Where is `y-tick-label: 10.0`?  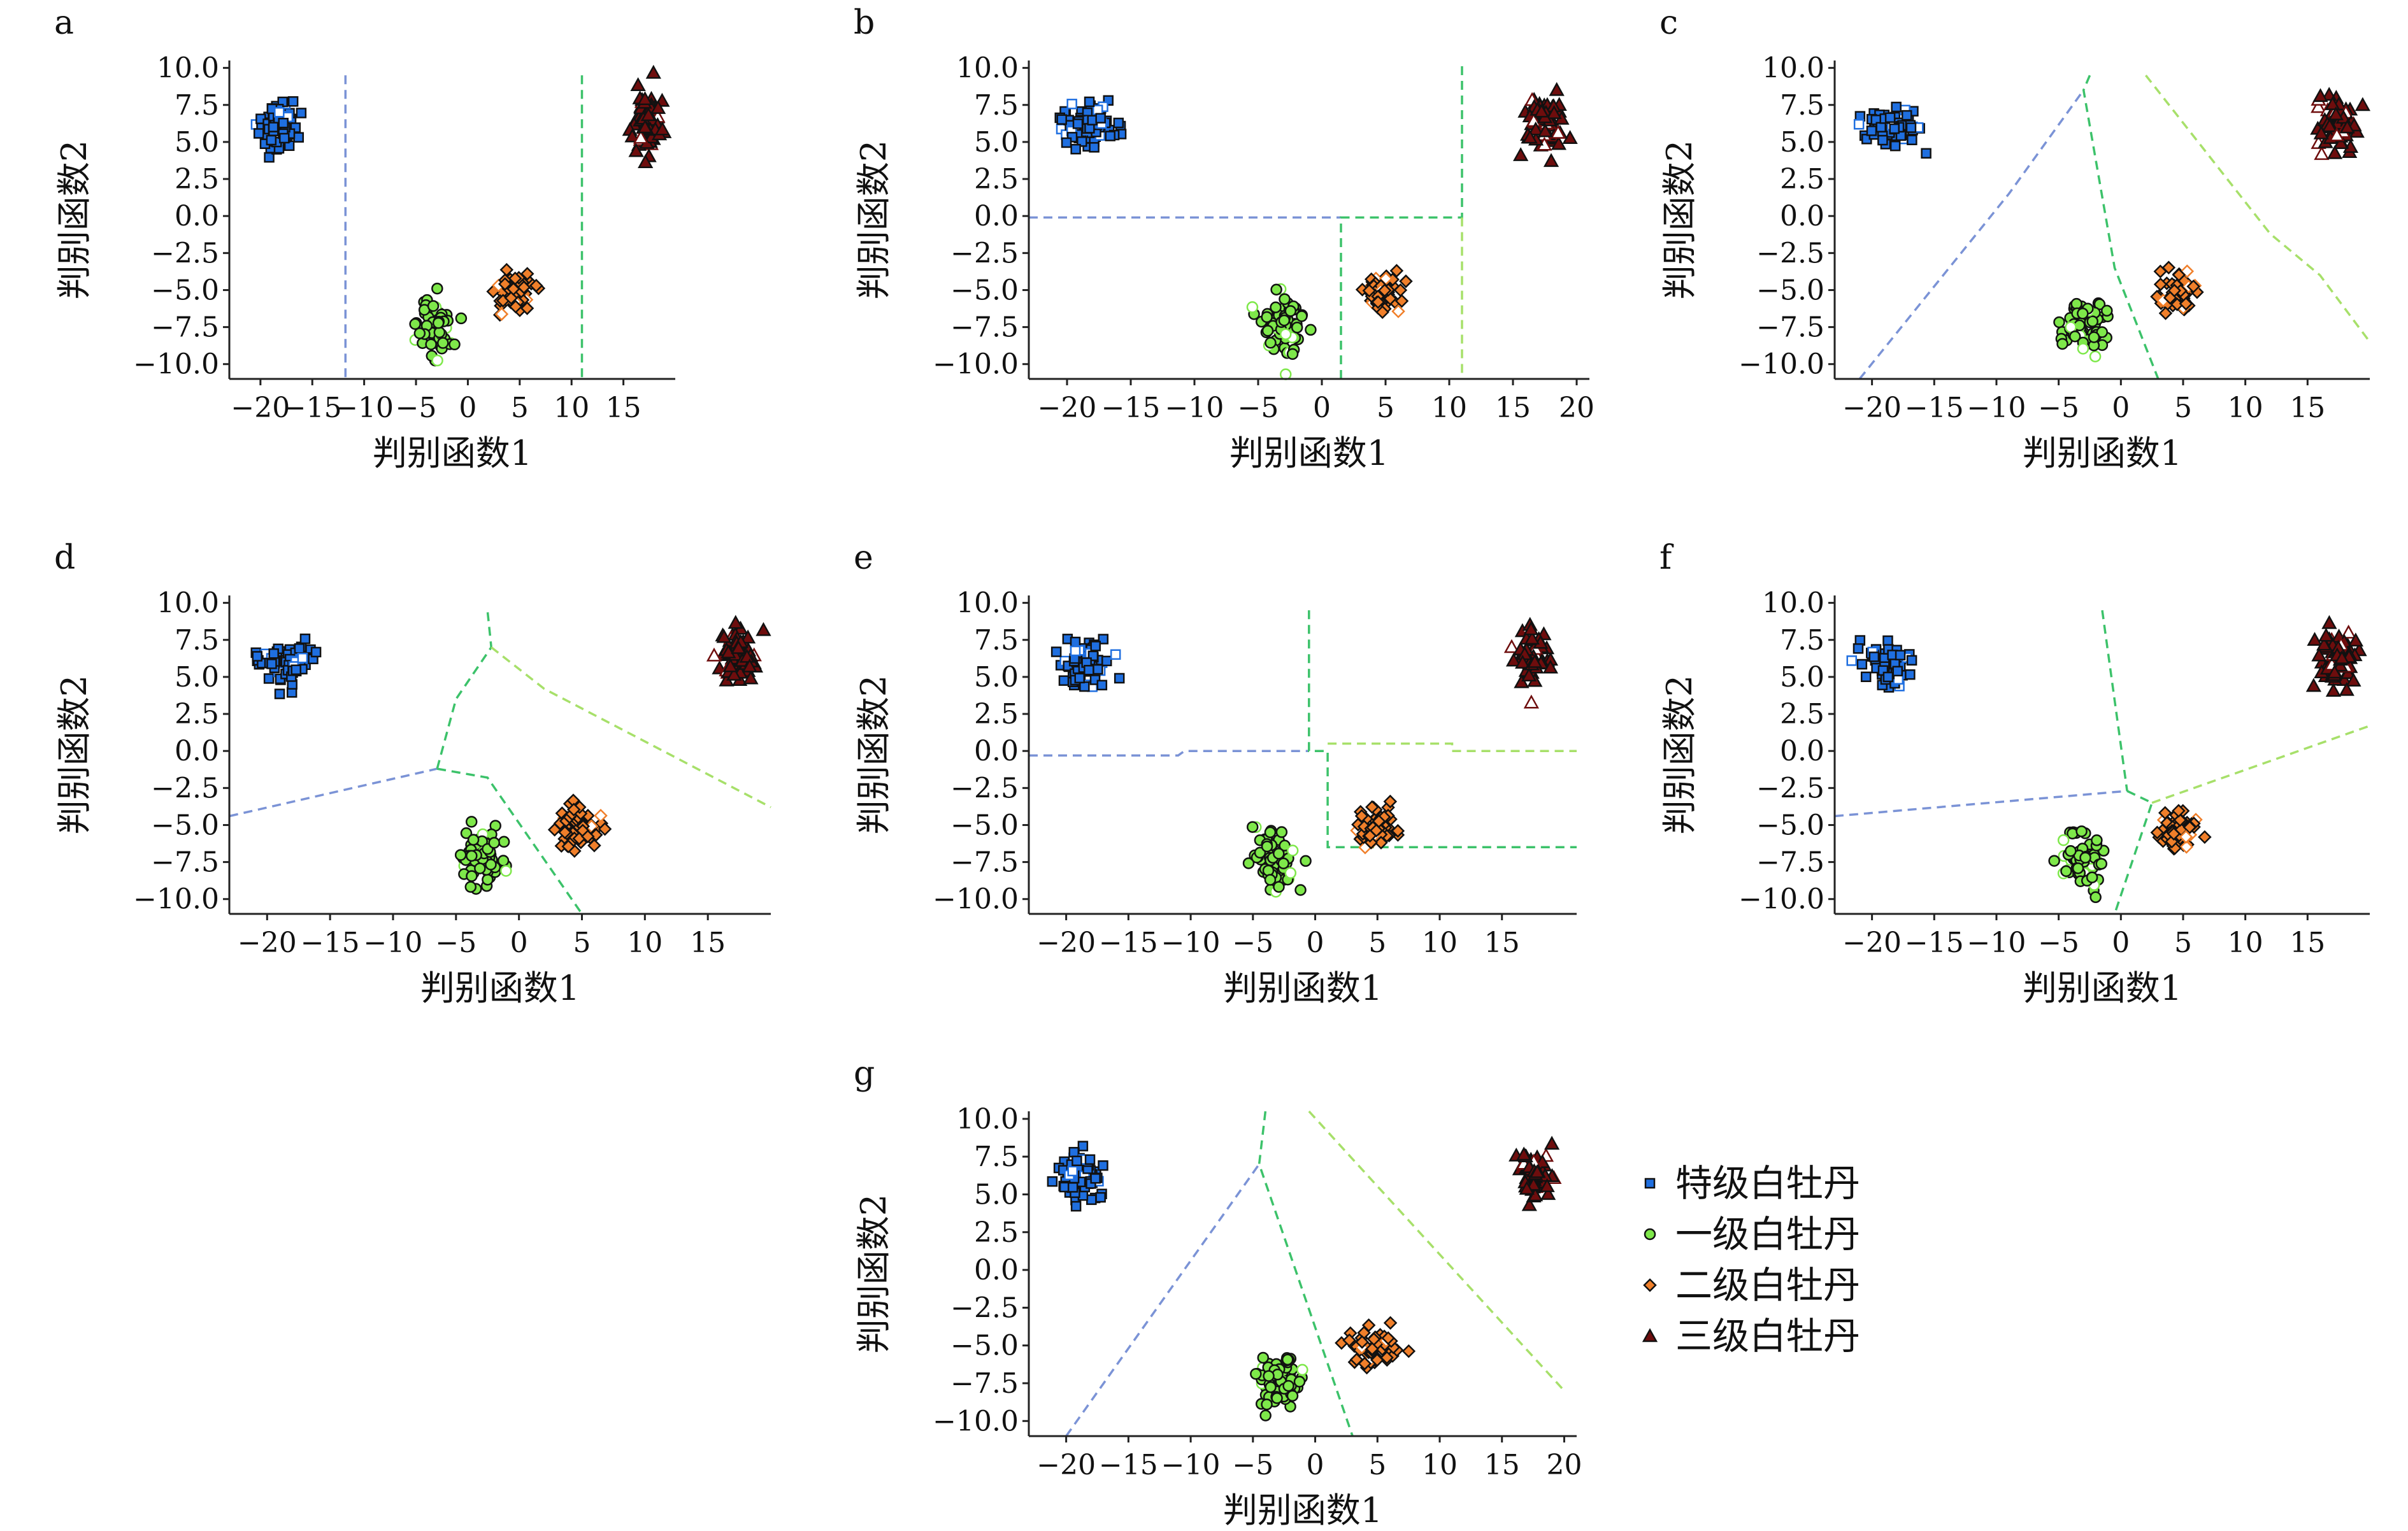
y-tick-label: 10.0 is located at coordinates (1793, 603).